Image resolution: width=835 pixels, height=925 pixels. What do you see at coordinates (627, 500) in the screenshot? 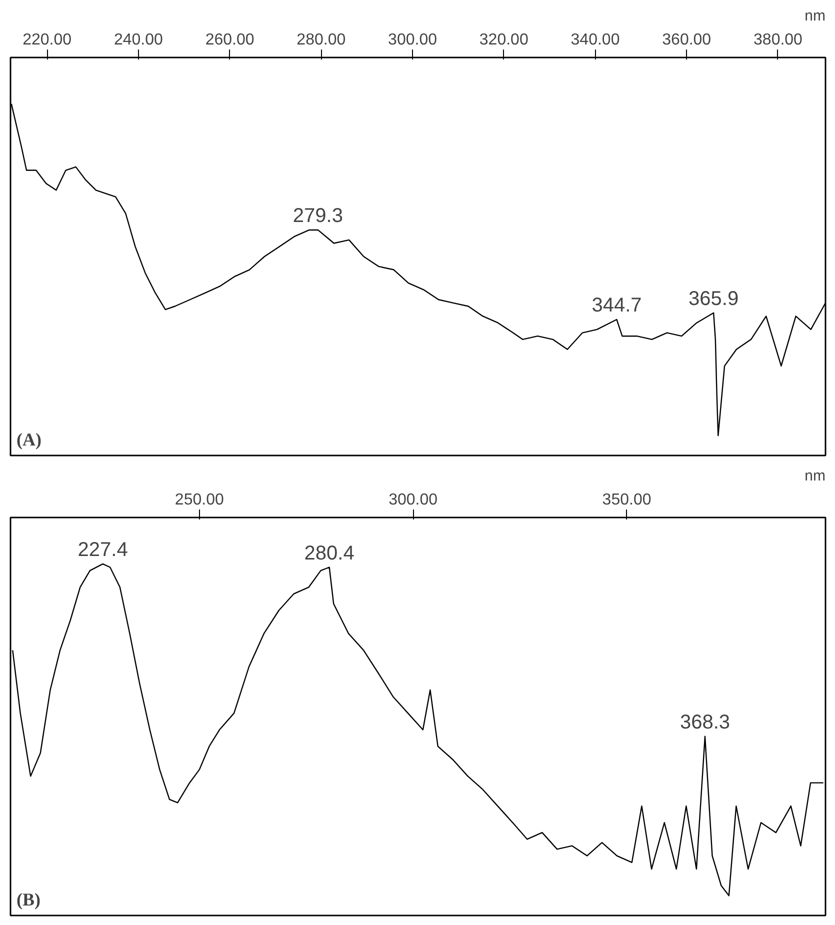
I see `x-tick-label: 350.00` at bounding box center [627, 500].